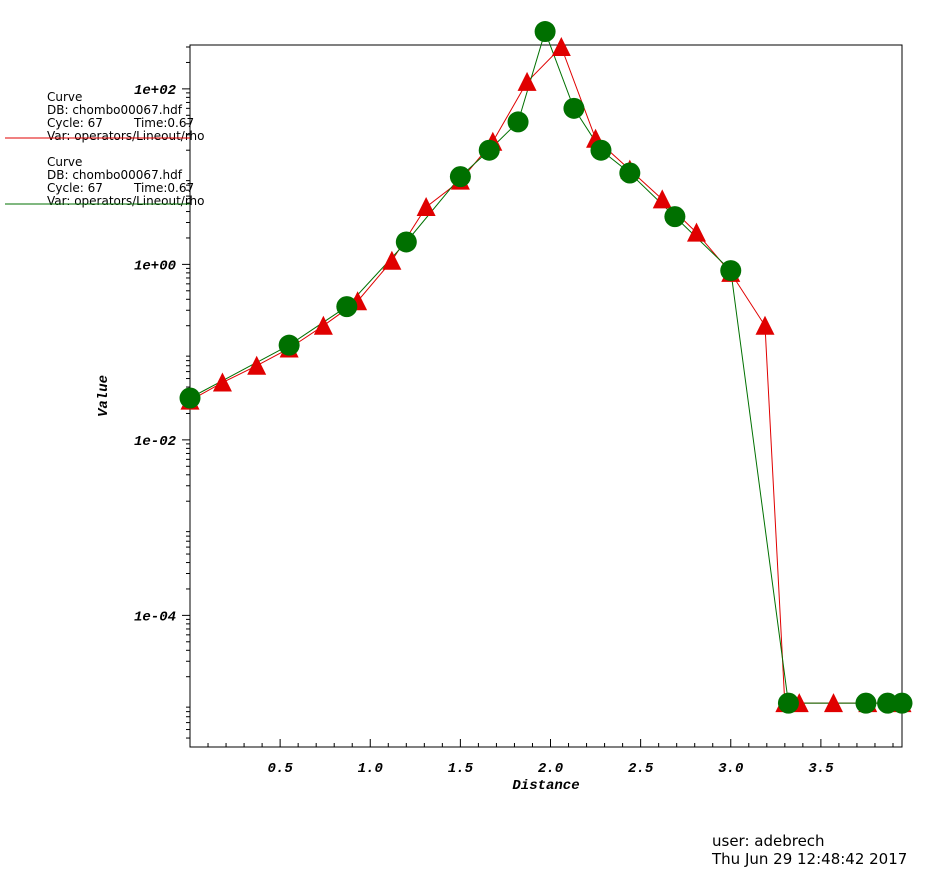 The height and width of the screenshot is (878, 950). What do you see at coordinates (281, 769) in the screenshot?
I see `x-tick-label: 0.5` at bounding box center [281, 769].